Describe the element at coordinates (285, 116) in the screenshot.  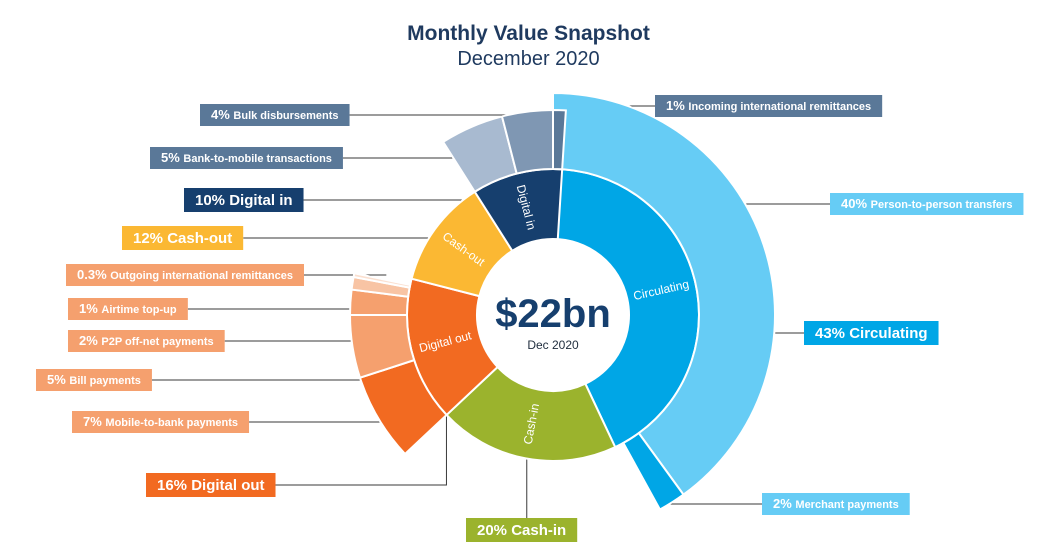
I see `callout-name: Bulk disbursements` at that location.